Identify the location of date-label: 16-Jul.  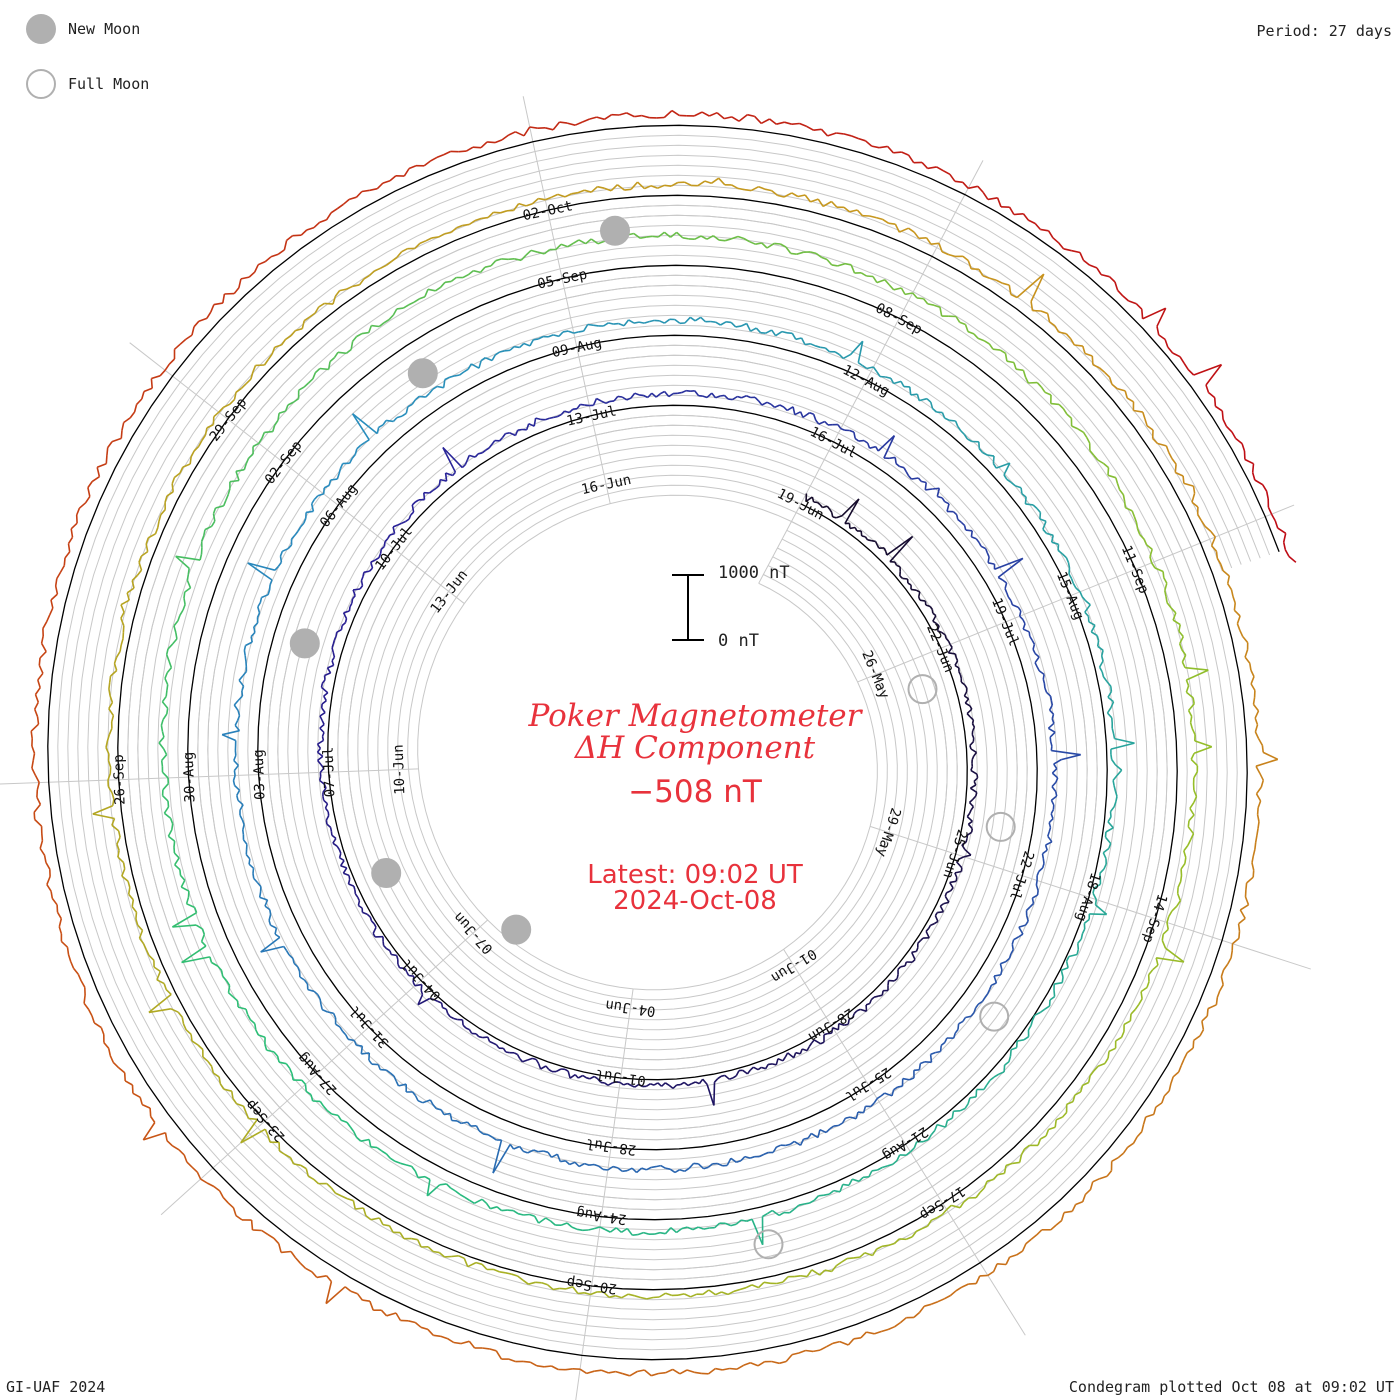
(833, 443).